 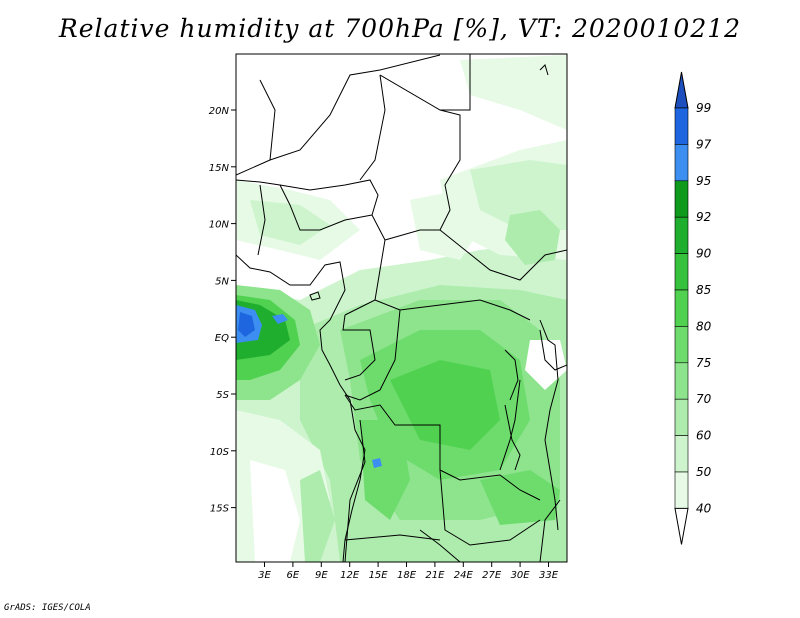 I want to click on lat-tick-label: EQ, so click(x=222, y=338).